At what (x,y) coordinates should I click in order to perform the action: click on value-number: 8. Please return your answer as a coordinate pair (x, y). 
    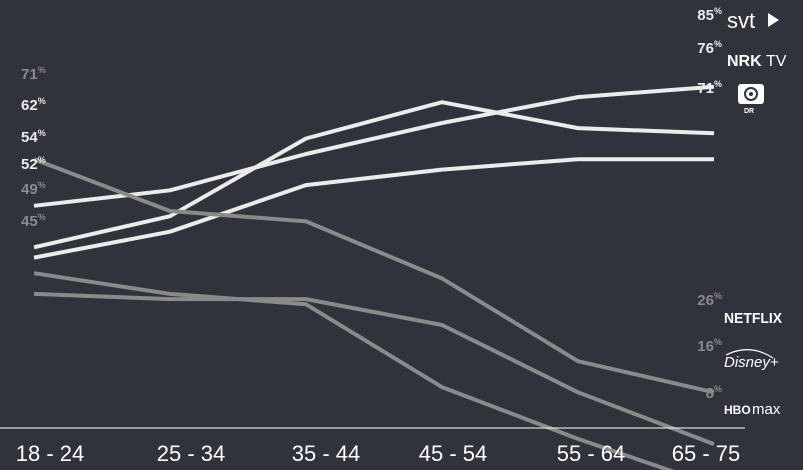
    Looking at the image, I should click on (710, 393).